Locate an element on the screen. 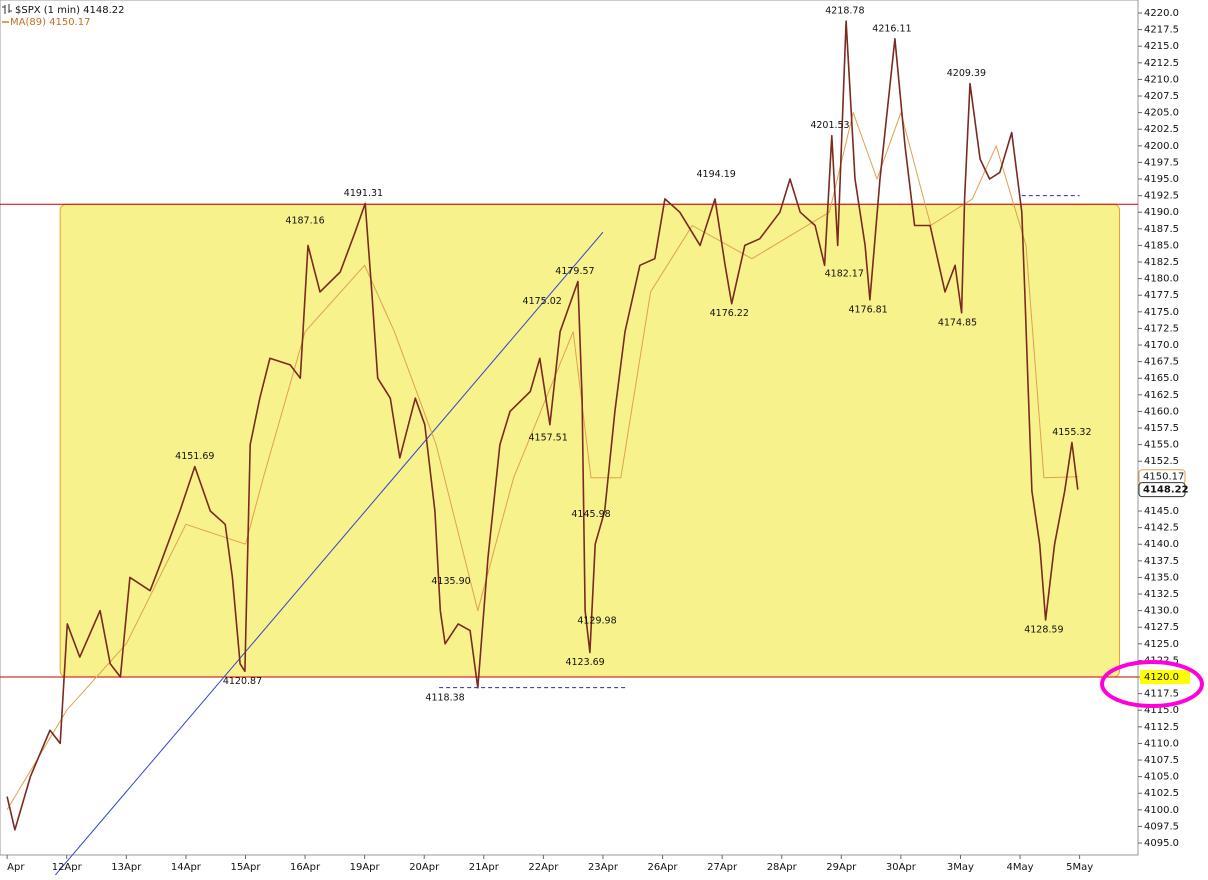 The width and height of the screenshot is (1208, 880). y-tick-label: 4142.5 is located at coordinates (1161, 528).